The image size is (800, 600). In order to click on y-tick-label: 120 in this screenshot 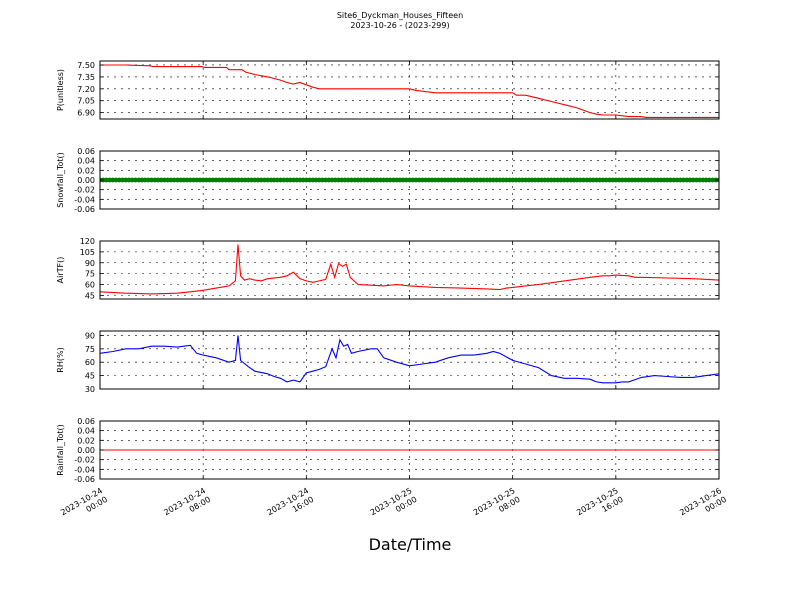, I will do `click(87, 241)`.